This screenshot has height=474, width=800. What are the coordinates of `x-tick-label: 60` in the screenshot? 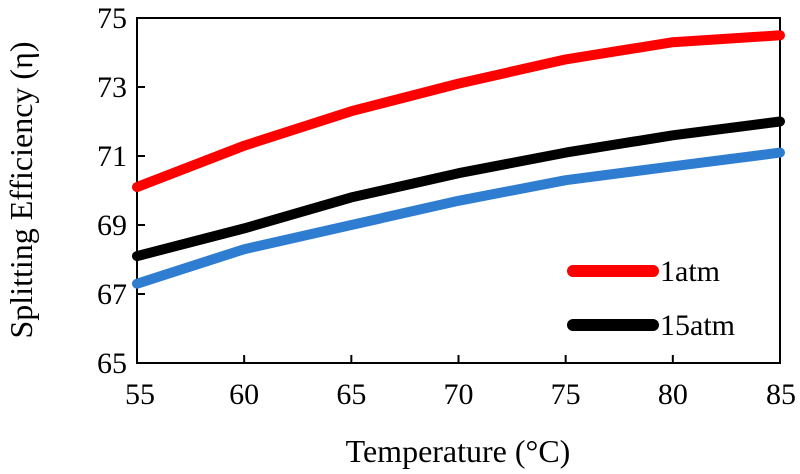 It's located at (244, 394).